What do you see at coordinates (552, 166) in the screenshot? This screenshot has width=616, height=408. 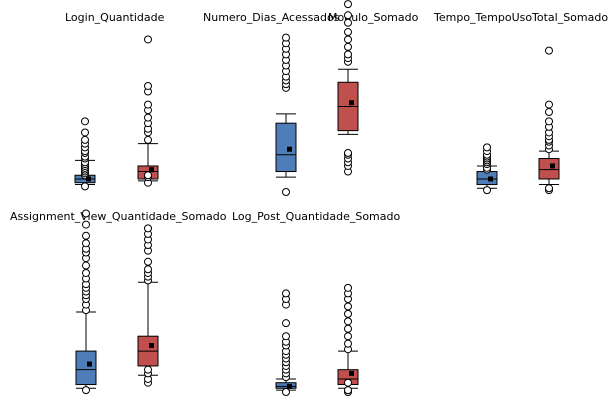 I see `panel-4-series-1-mean` at bounding box center [552, 166].